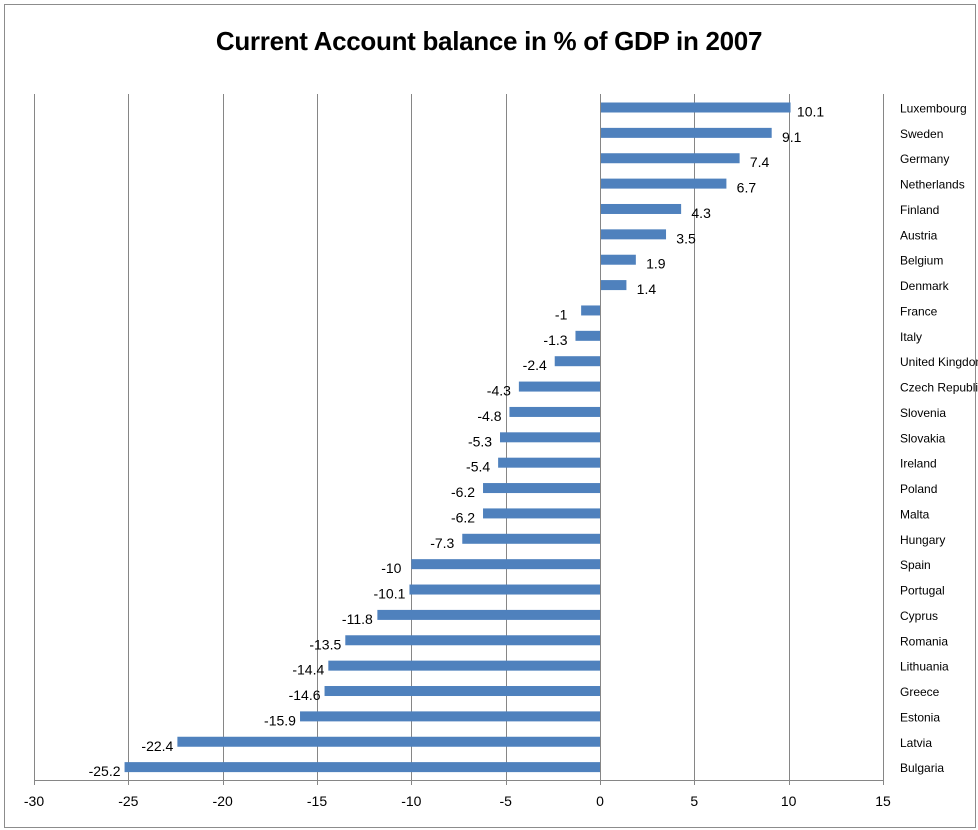  Describe the element at coordinates (920, 717) in the screenshot. I see `category-label: Estonia` at that location.